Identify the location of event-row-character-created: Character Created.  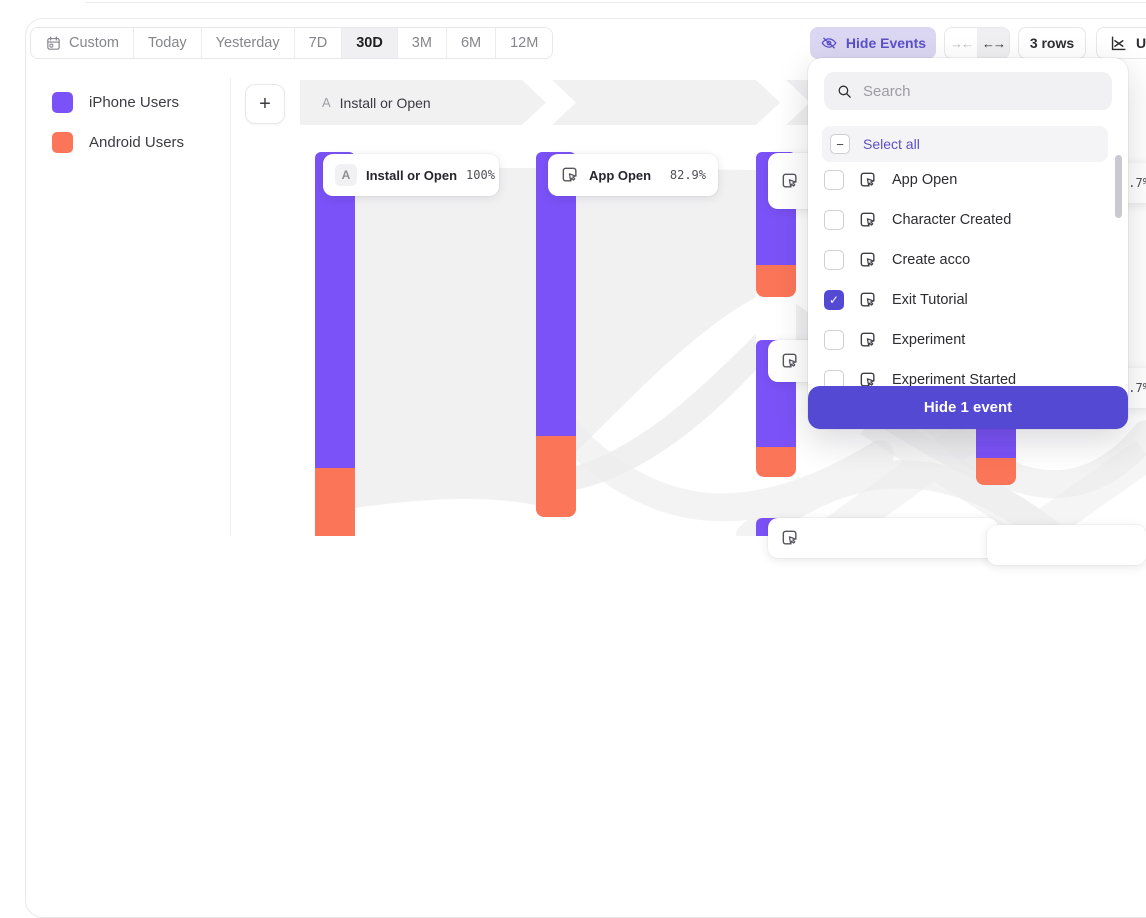
(958, 220).